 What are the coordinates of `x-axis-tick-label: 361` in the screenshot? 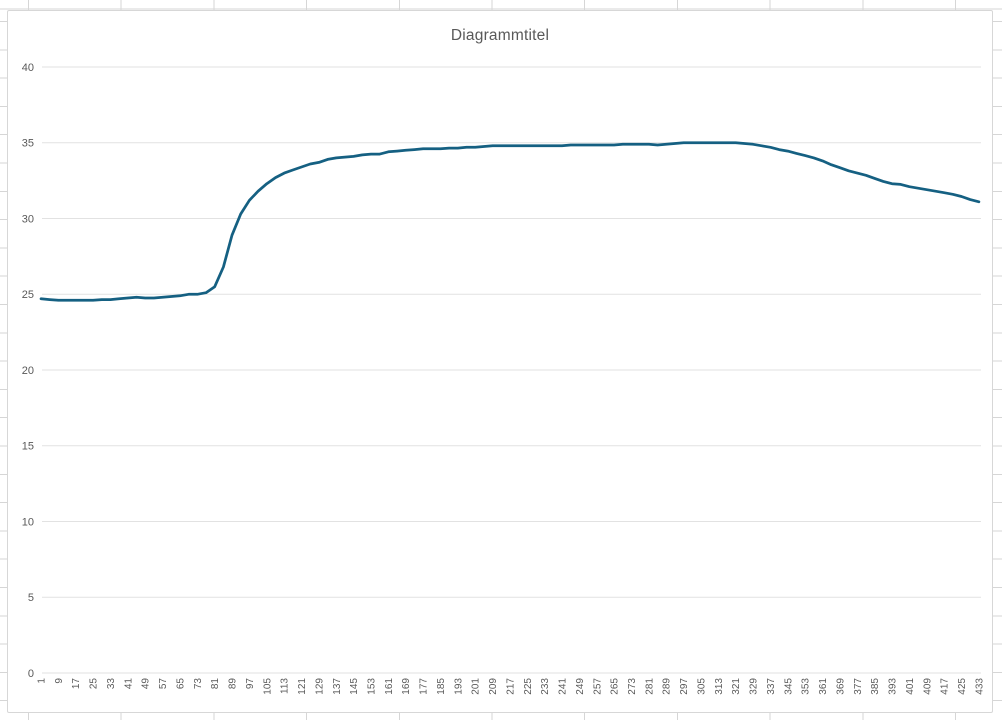 It's located at (823, 686).